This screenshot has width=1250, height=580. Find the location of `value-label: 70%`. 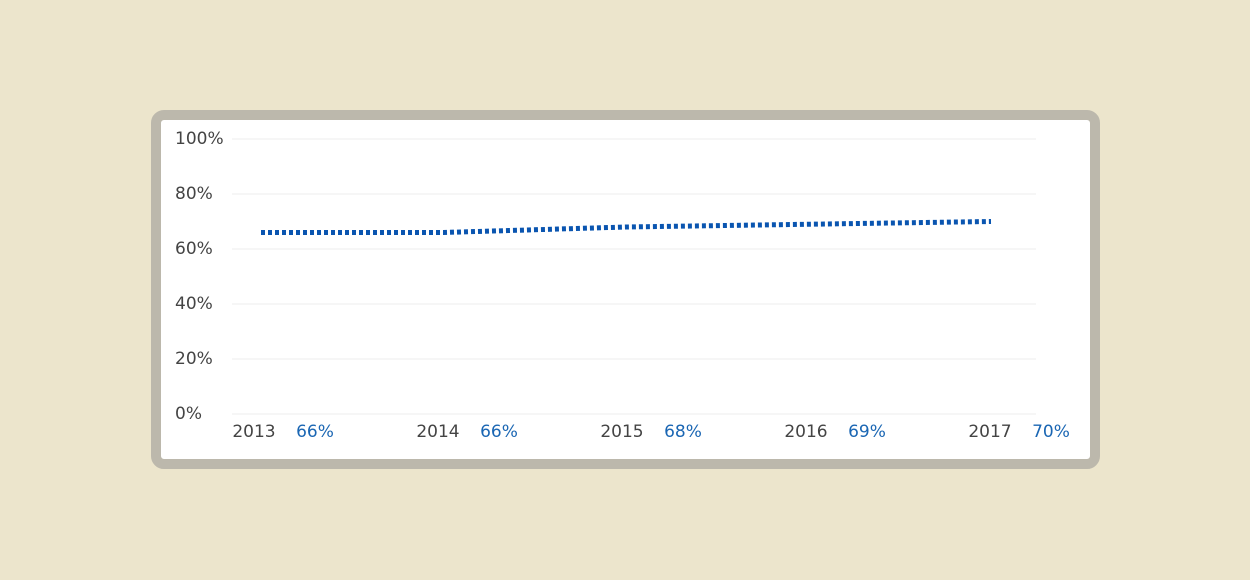

value-label: 70% is located at coordinates (1051, 432).